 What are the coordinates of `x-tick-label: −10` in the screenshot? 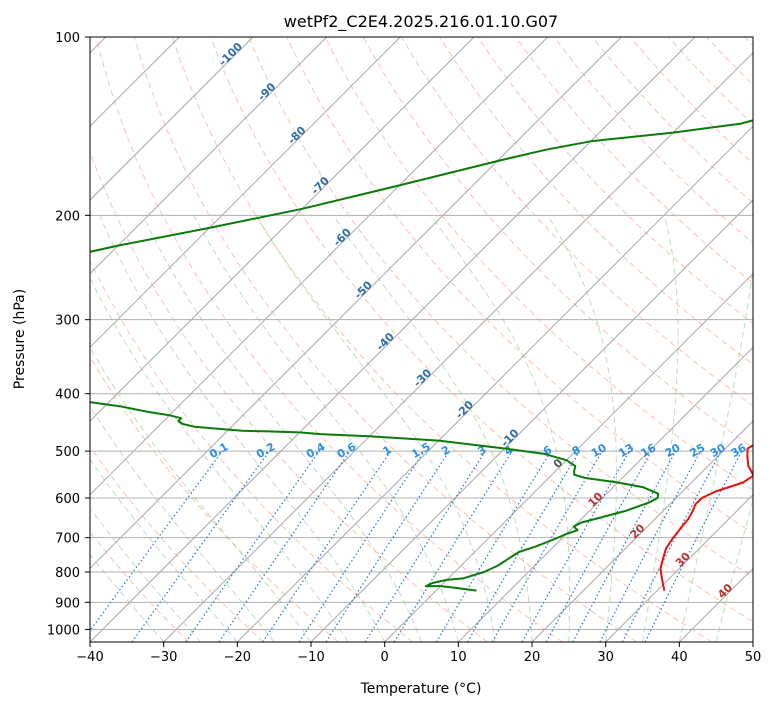 It's located at (310, 657).